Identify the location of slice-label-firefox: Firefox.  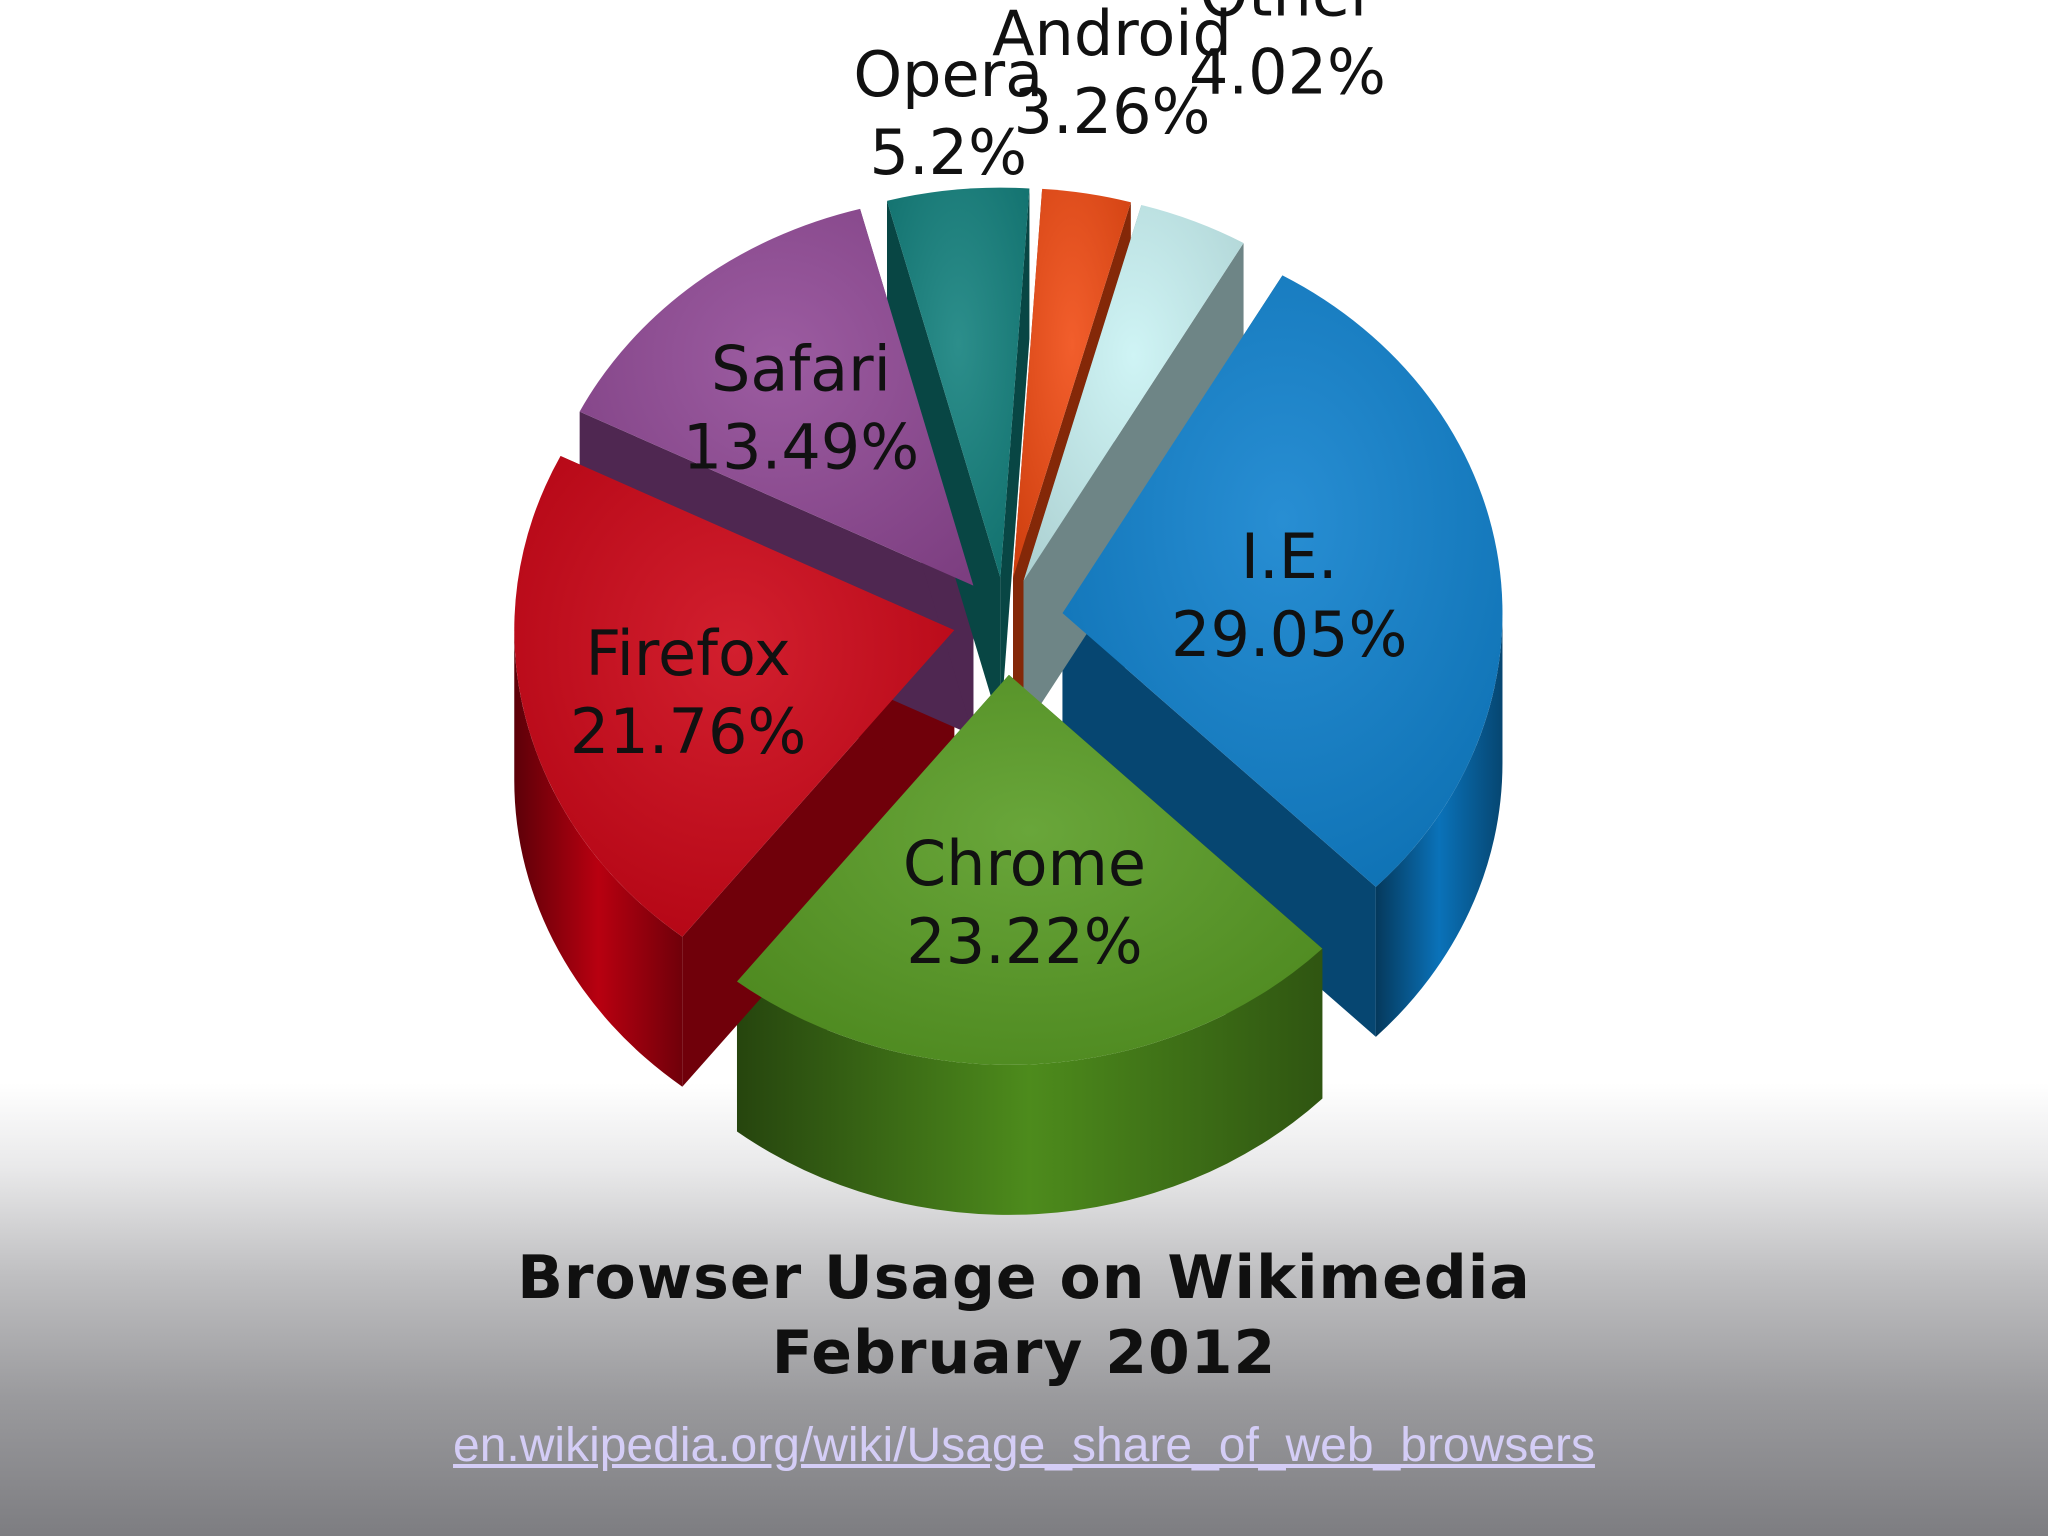
(687, 653).